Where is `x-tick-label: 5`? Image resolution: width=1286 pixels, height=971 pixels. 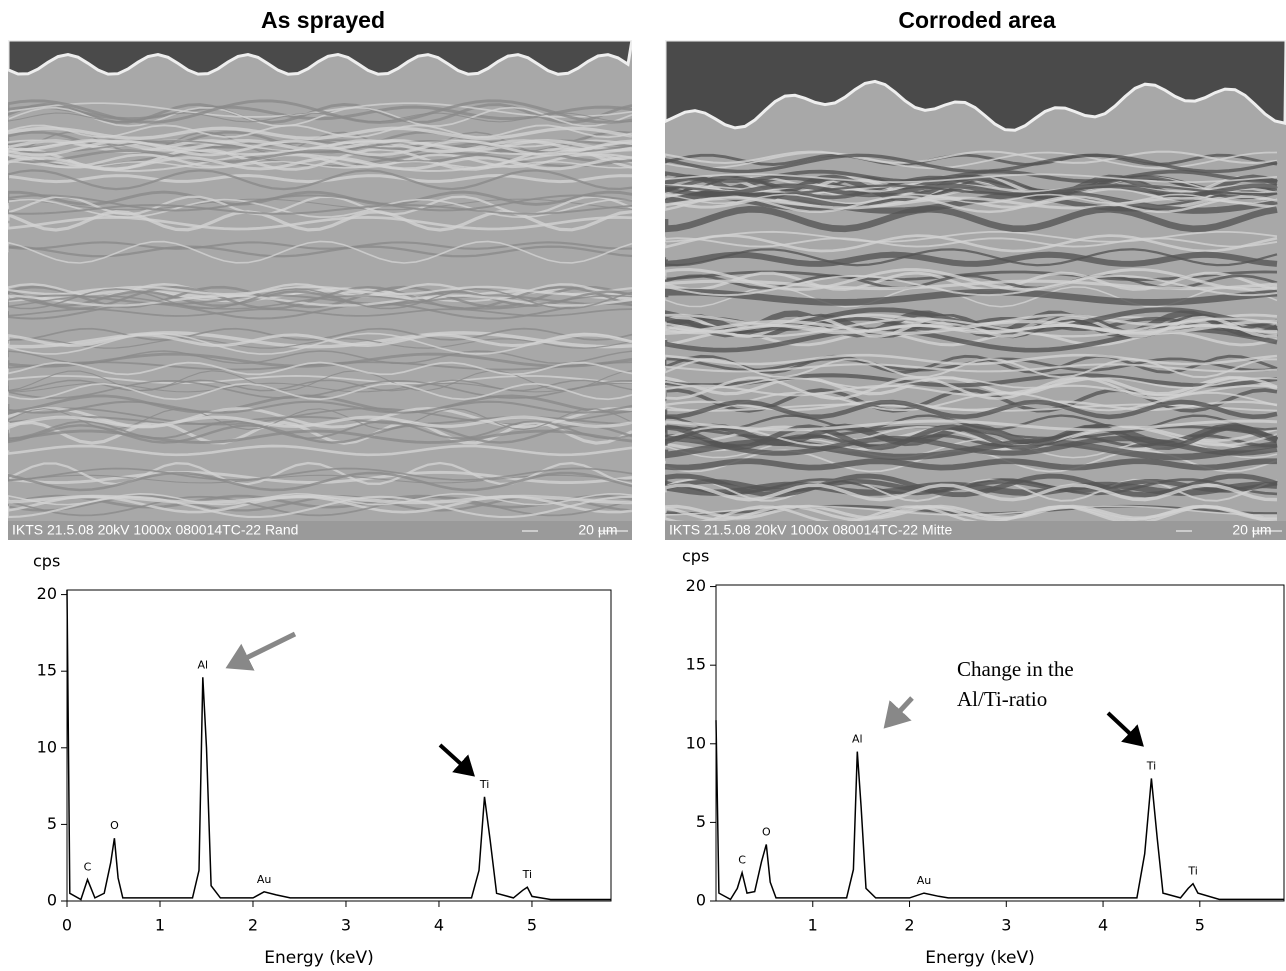 x-tick-label: 5 is located at coordinates (1200, 925).